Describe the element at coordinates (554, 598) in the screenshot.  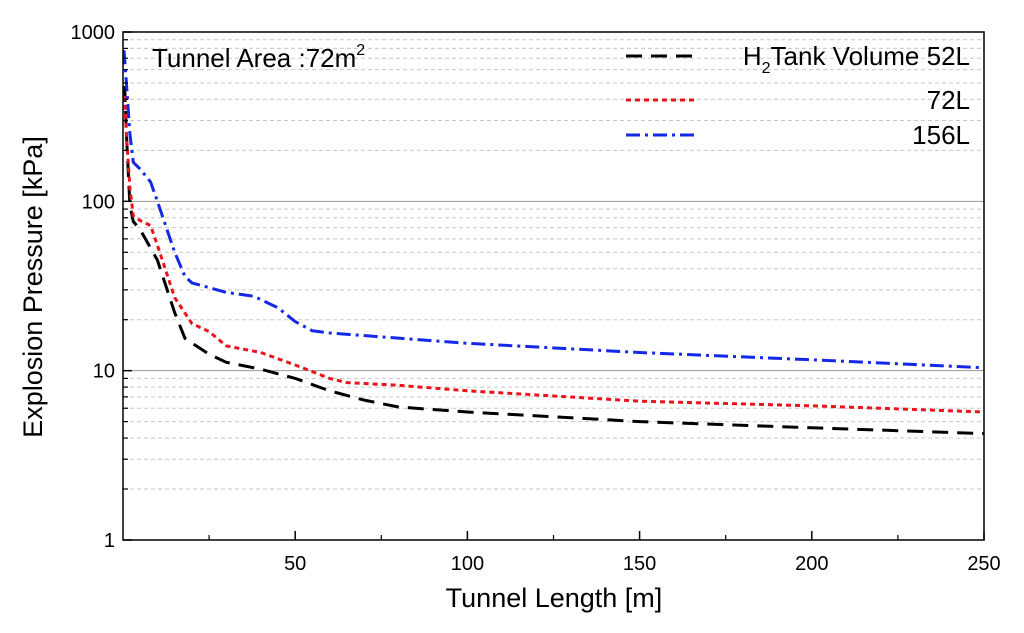
I see `x-axis-title: Tunnel Length [m]` at that location.